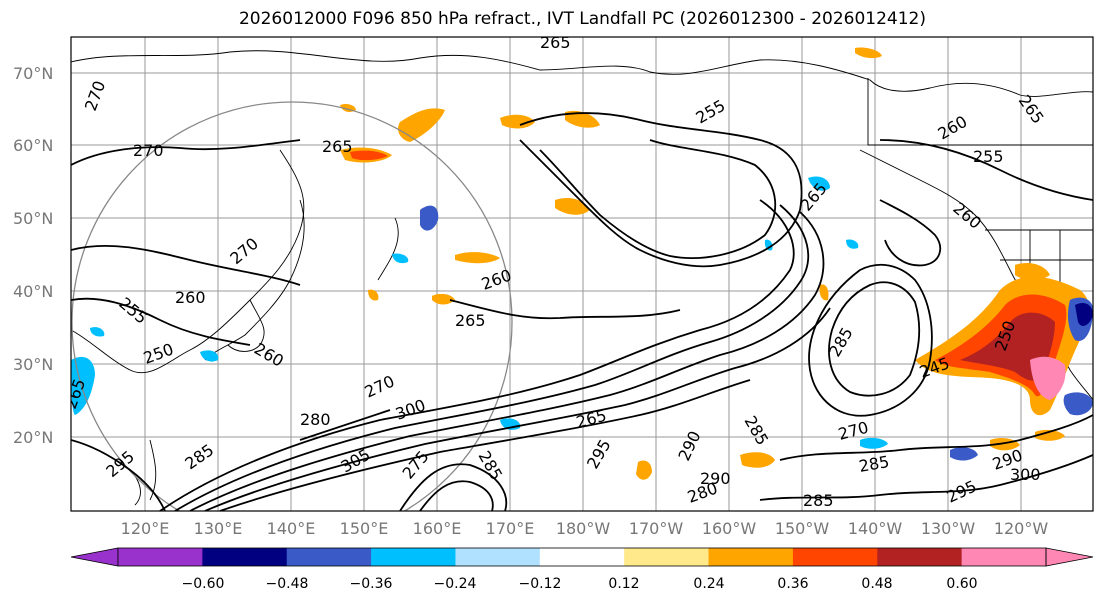 The height and width of the screenshot is (604, 1105). I want to click on contour-label: 280, so click(315, 419).